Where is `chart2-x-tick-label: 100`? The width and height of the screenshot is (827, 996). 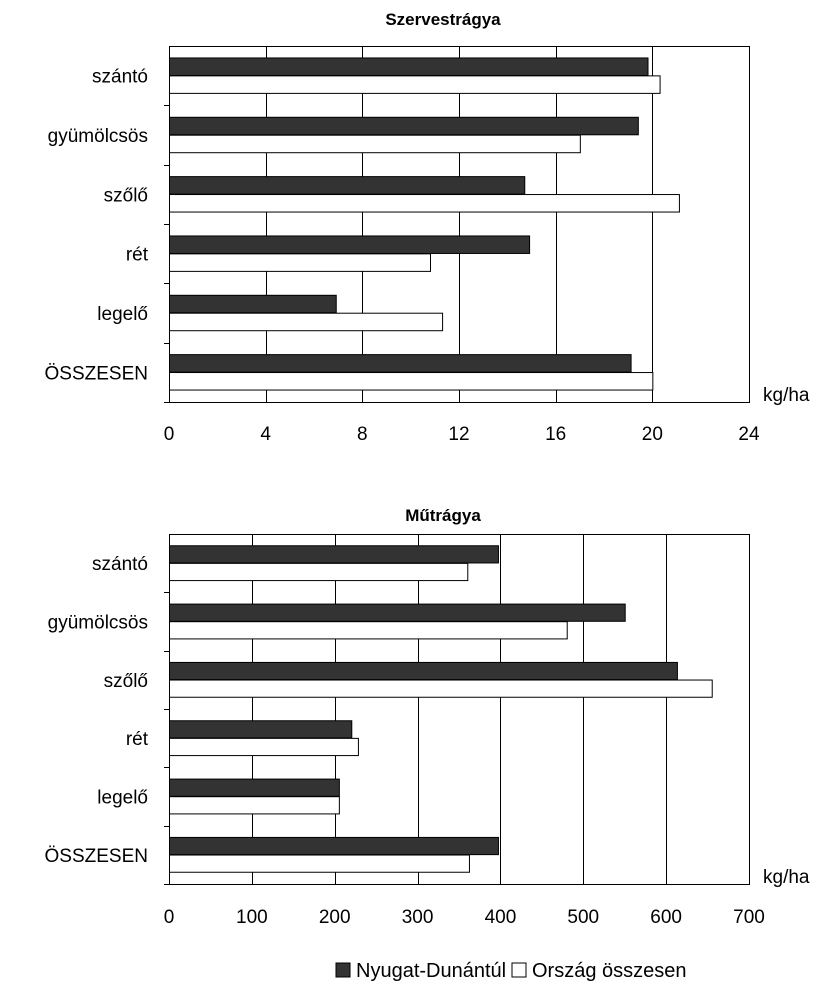
chart2-x-tick-label: 100 is located at coordinates (252, 917).